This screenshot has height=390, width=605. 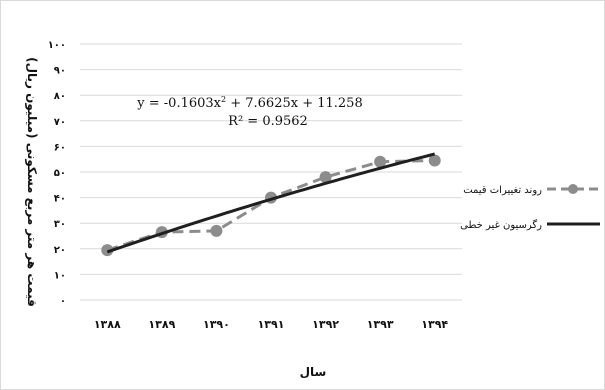 I want to click on legend-item-price-trend: روند تغییرات قیمت, so click(x=531, y=190).